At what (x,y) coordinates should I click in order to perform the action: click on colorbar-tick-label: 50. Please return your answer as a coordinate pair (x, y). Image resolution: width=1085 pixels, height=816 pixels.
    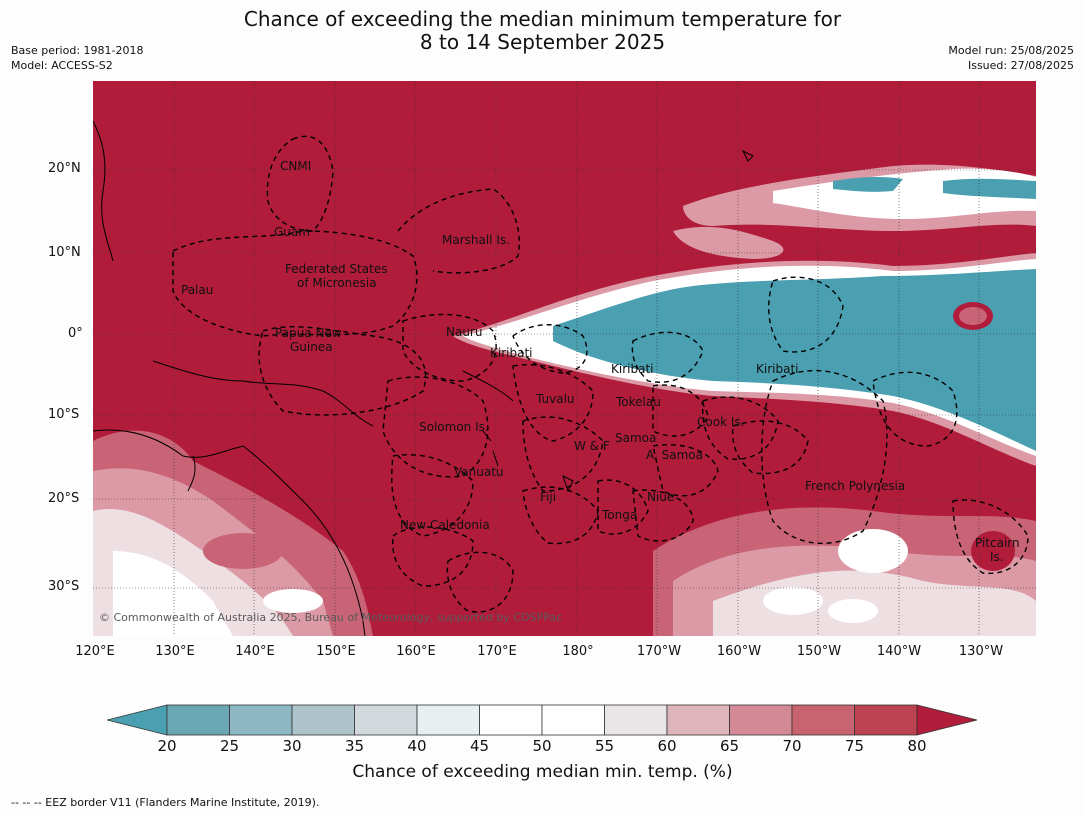
    Looking at the image, I should click on (542, 746).